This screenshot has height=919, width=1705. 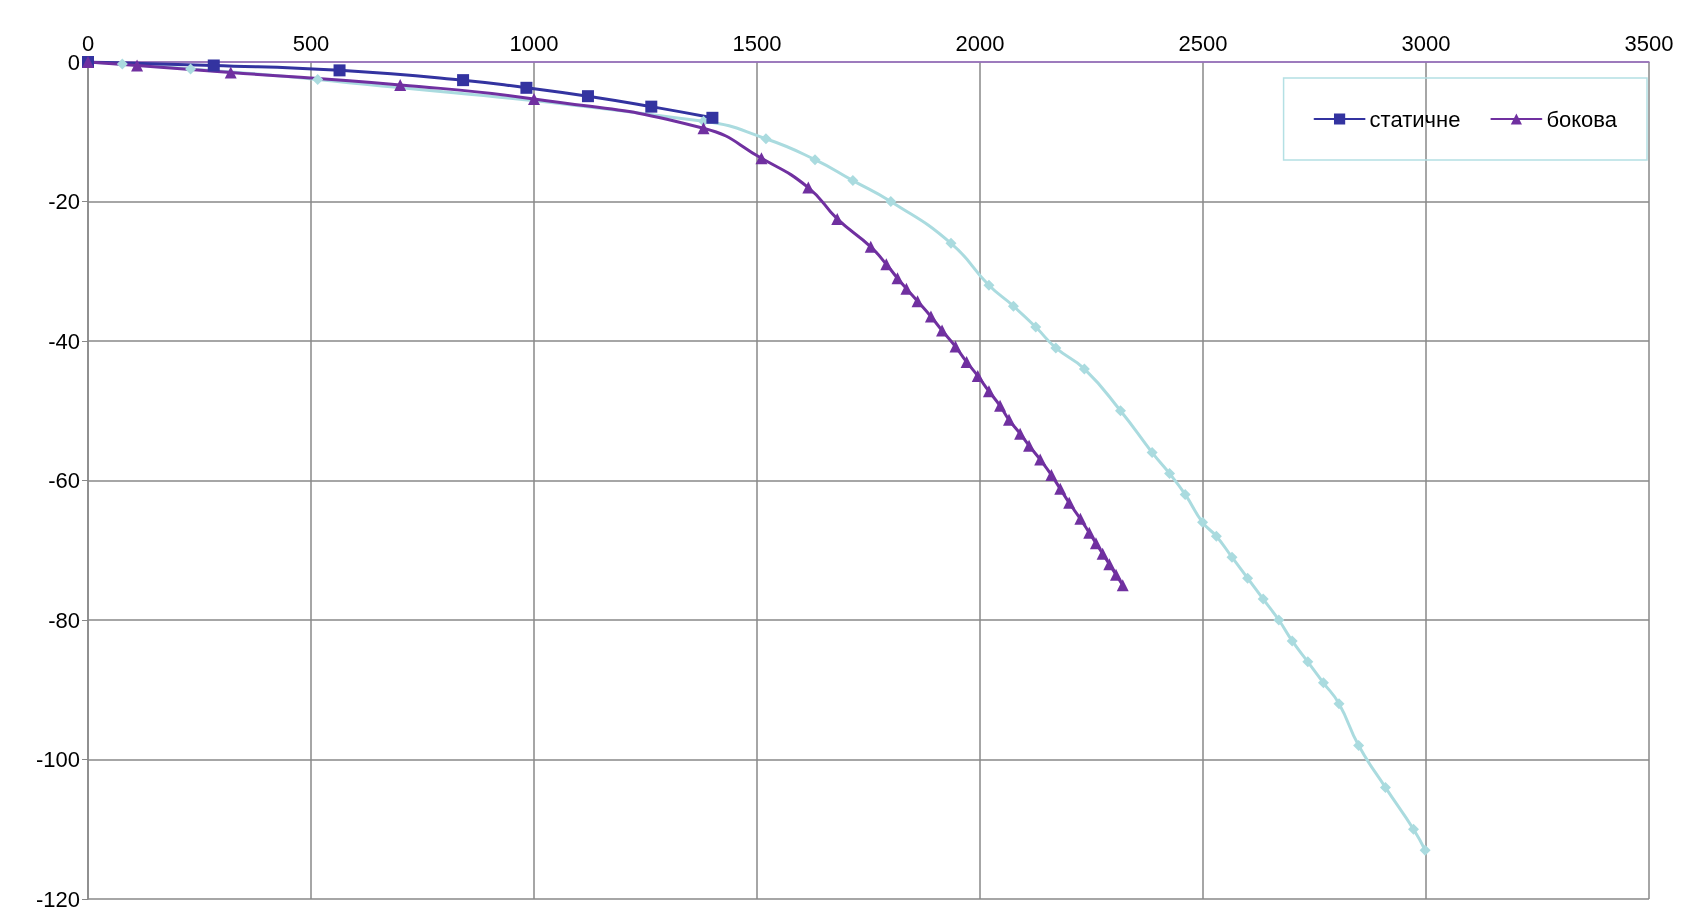 What do you see at coordinates (1649, 43) in the screenshot?
I see `x-tick-label: 3500` at bounding box center [1649, 43].